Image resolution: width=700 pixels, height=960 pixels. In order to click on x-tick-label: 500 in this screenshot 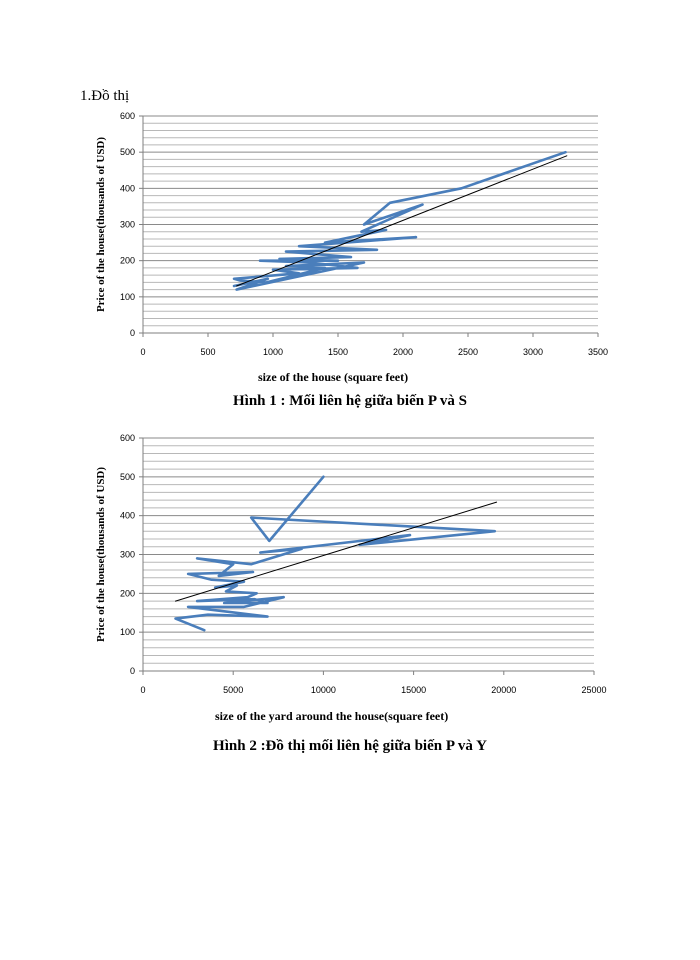, I will do `click(207, 352)`.